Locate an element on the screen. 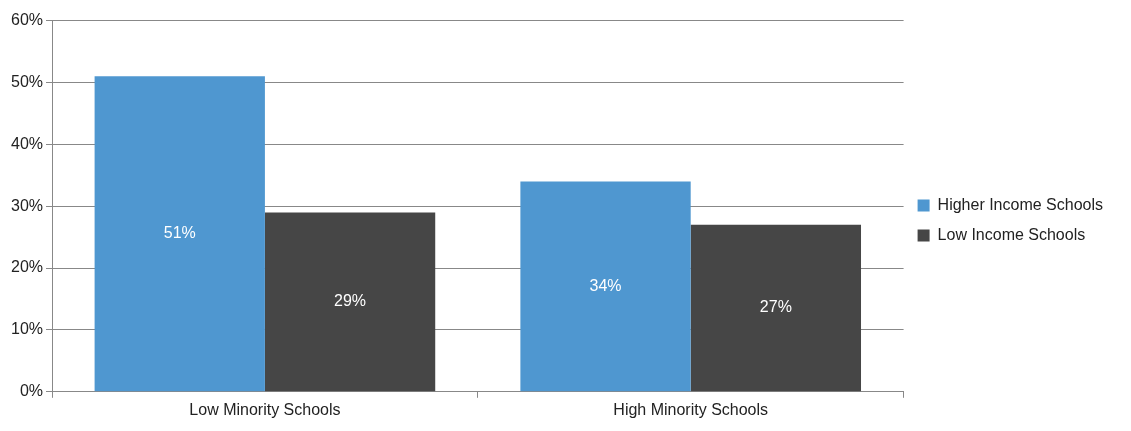  legend-label: Low Income Schools is located at coordinates (1011, 234).